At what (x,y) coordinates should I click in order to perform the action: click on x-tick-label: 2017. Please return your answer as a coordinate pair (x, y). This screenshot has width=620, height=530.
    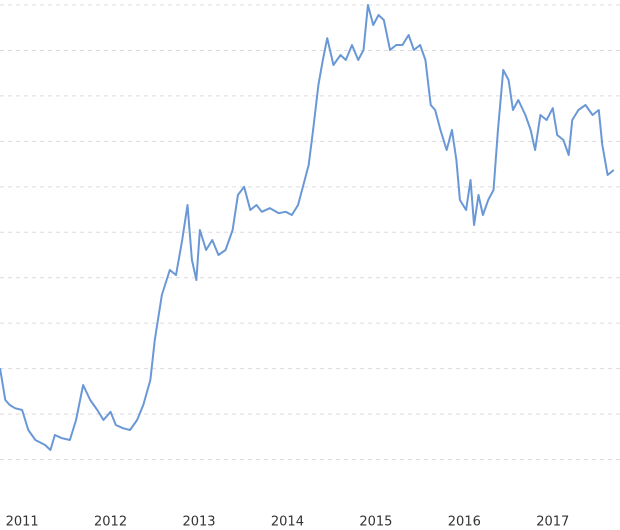
    Looking at the image, I should click on (552, 522).